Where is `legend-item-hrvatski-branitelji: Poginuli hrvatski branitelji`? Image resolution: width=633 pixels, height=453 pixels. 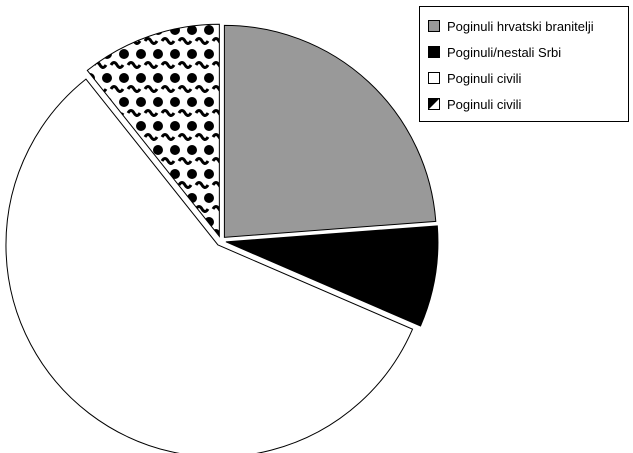 legend-item-hrvatski-branitelji: Poginuli hrvatski branitelji is located at coordinates (528, 26).